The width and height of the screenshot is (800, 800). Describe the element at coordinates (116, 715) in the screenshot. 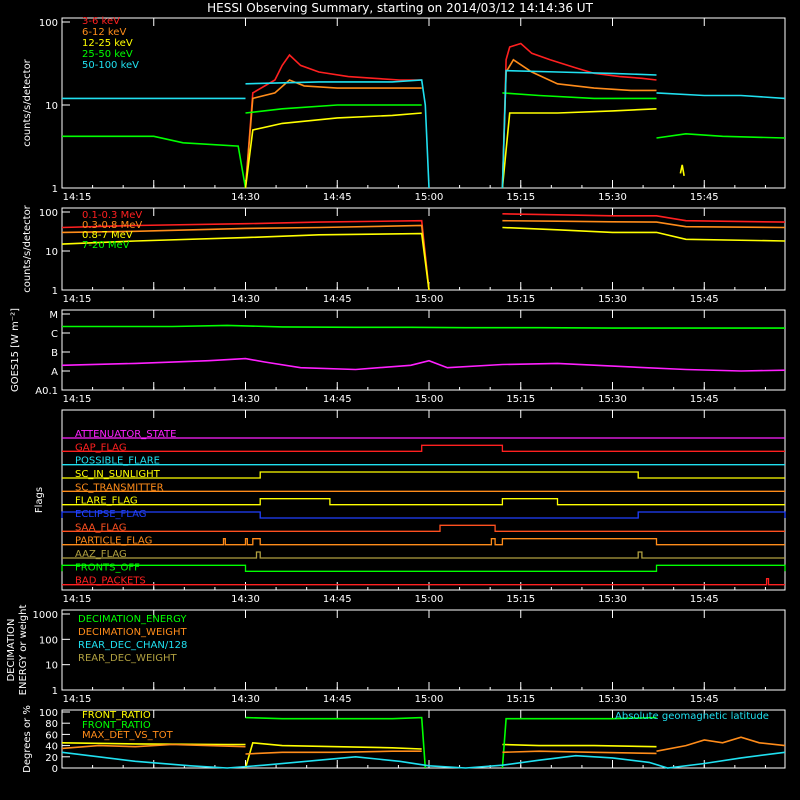

I see `panel-5-legend-item: FRONT_RATIO` at that location.